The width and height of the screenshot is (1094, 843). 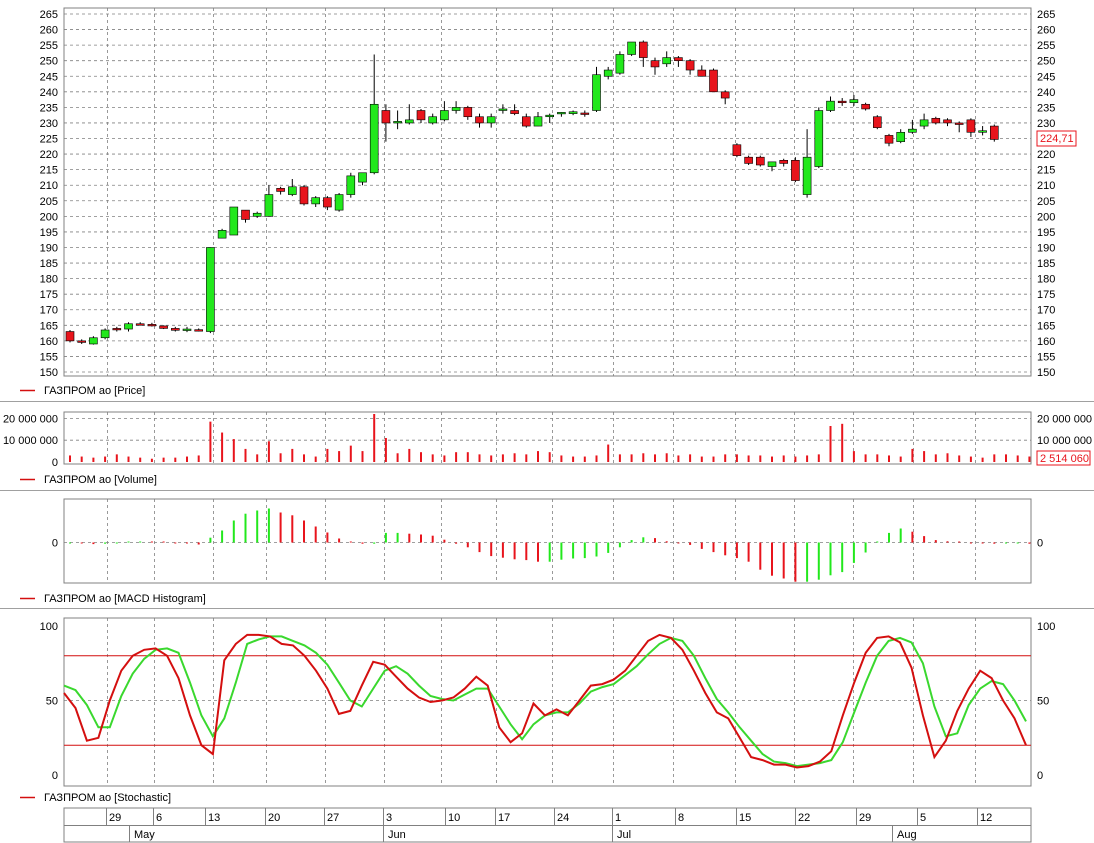 I want to click on price-tick-label-right: 210, so click(x=1046, y=186).